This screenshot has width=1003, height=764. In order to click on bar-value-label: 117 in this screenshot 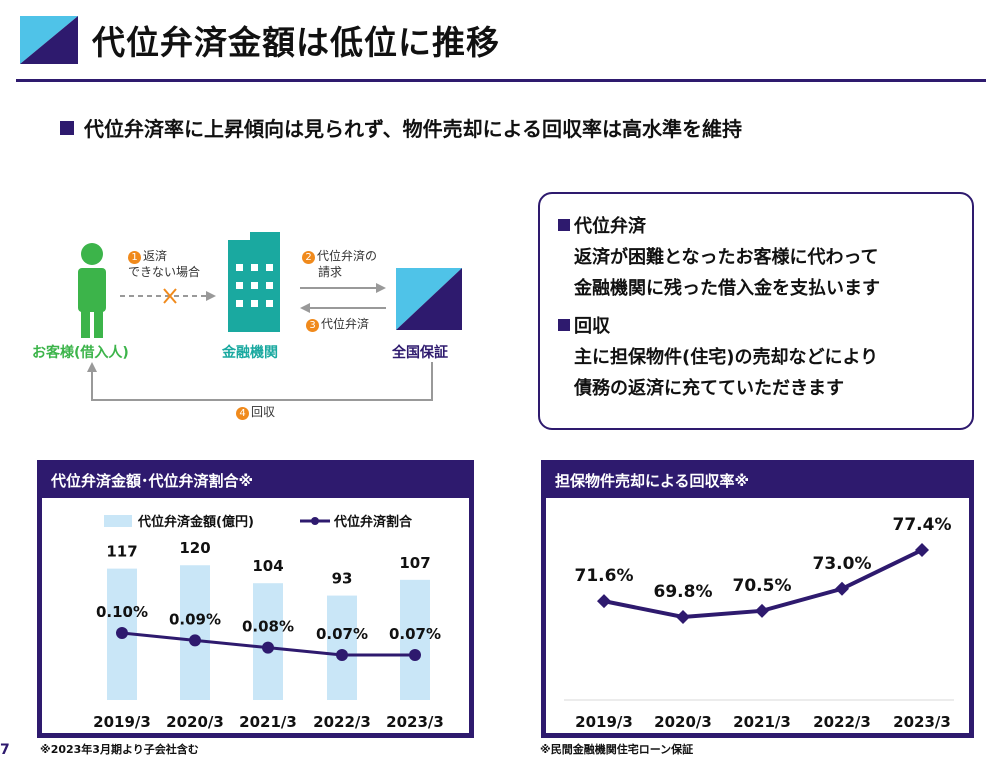, I will do `click(121, 552)`.